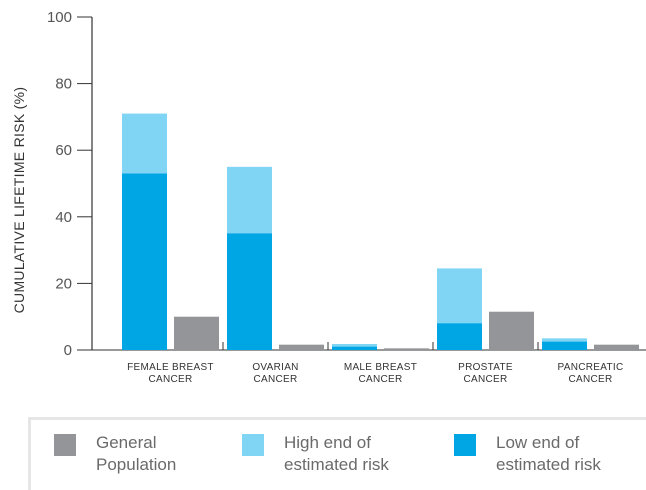  Describe the element at coordinates (485, 367) in the screenshot. I see `x-category-label: PROSTATE` at that location.